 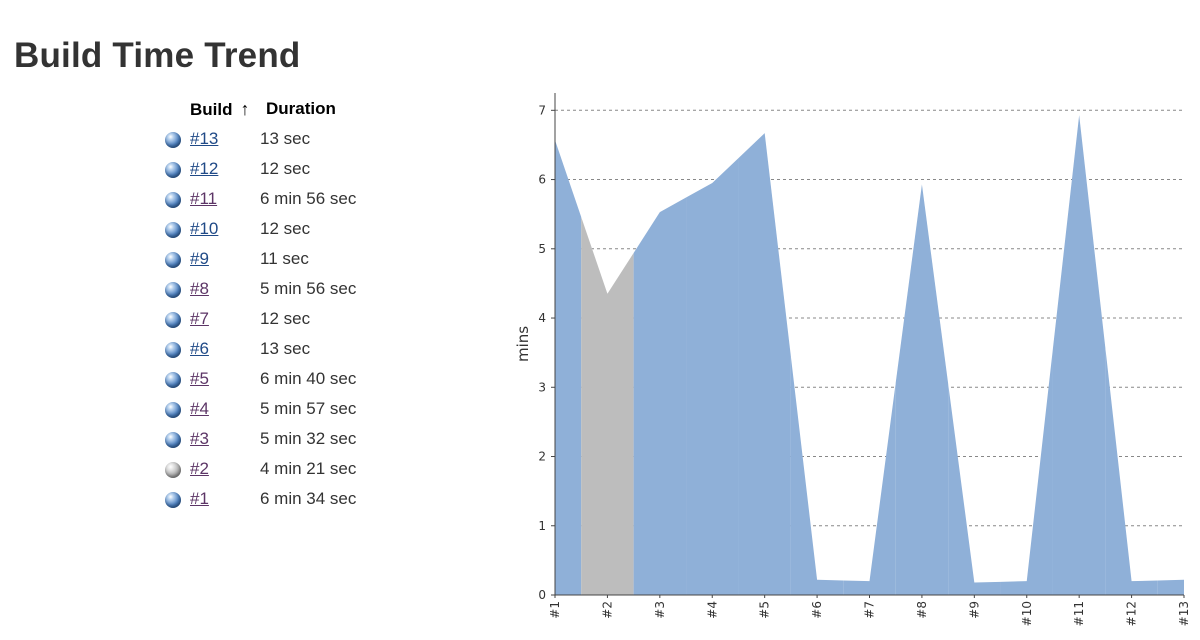 I want to click on failed-build-area, so click(x=607, y=405).